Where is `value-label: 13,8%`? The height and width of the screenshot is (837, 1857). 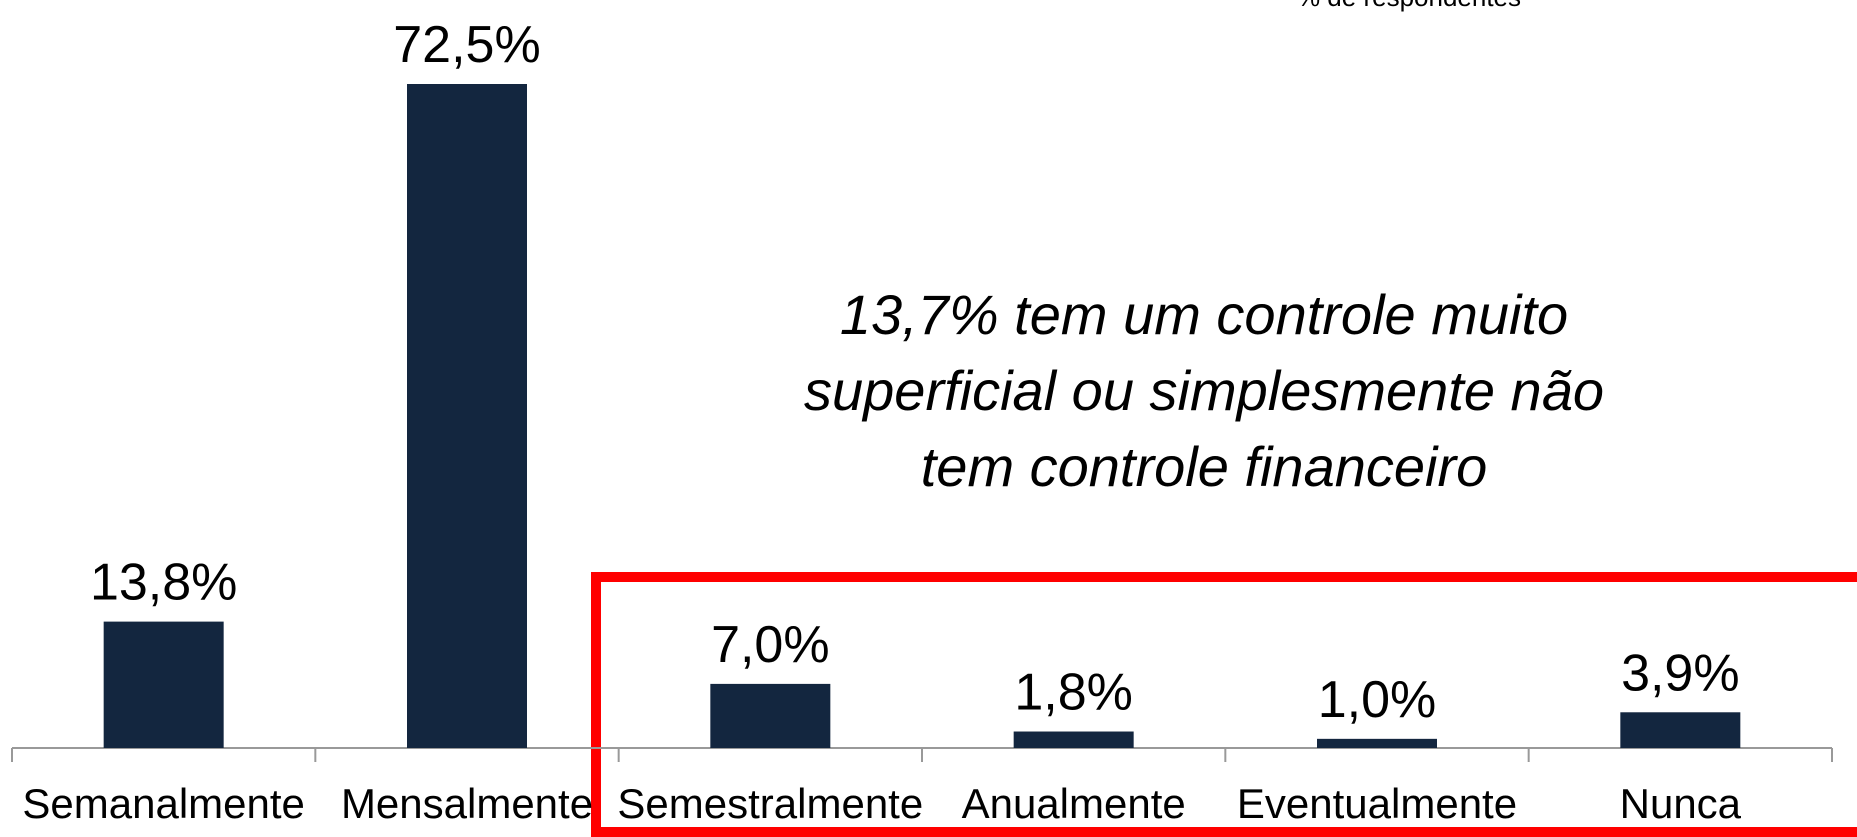
value-label: 13,8% is located at coordinates (163, 583).